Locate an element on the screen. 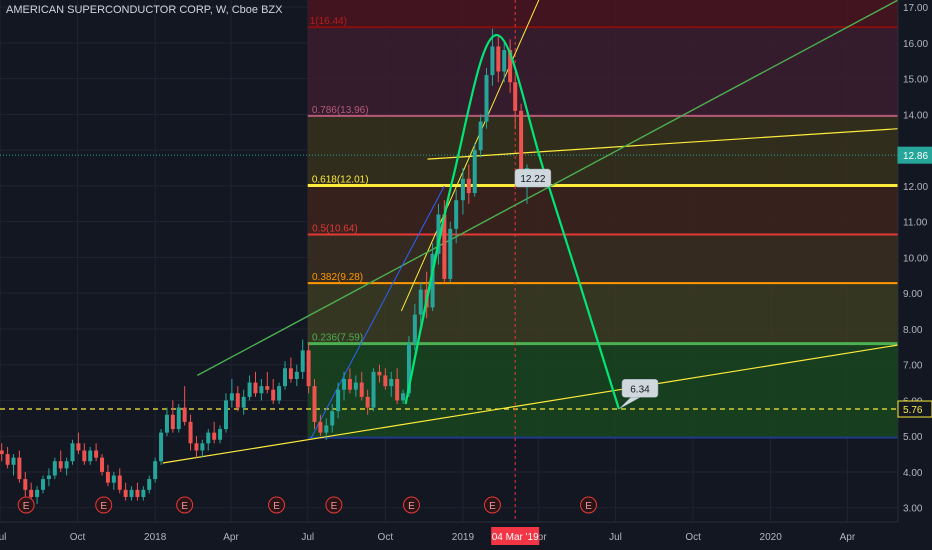 Image resolution: width=932 pixels, height=550 pixels. callout-box is located at coordinates (533, 178).